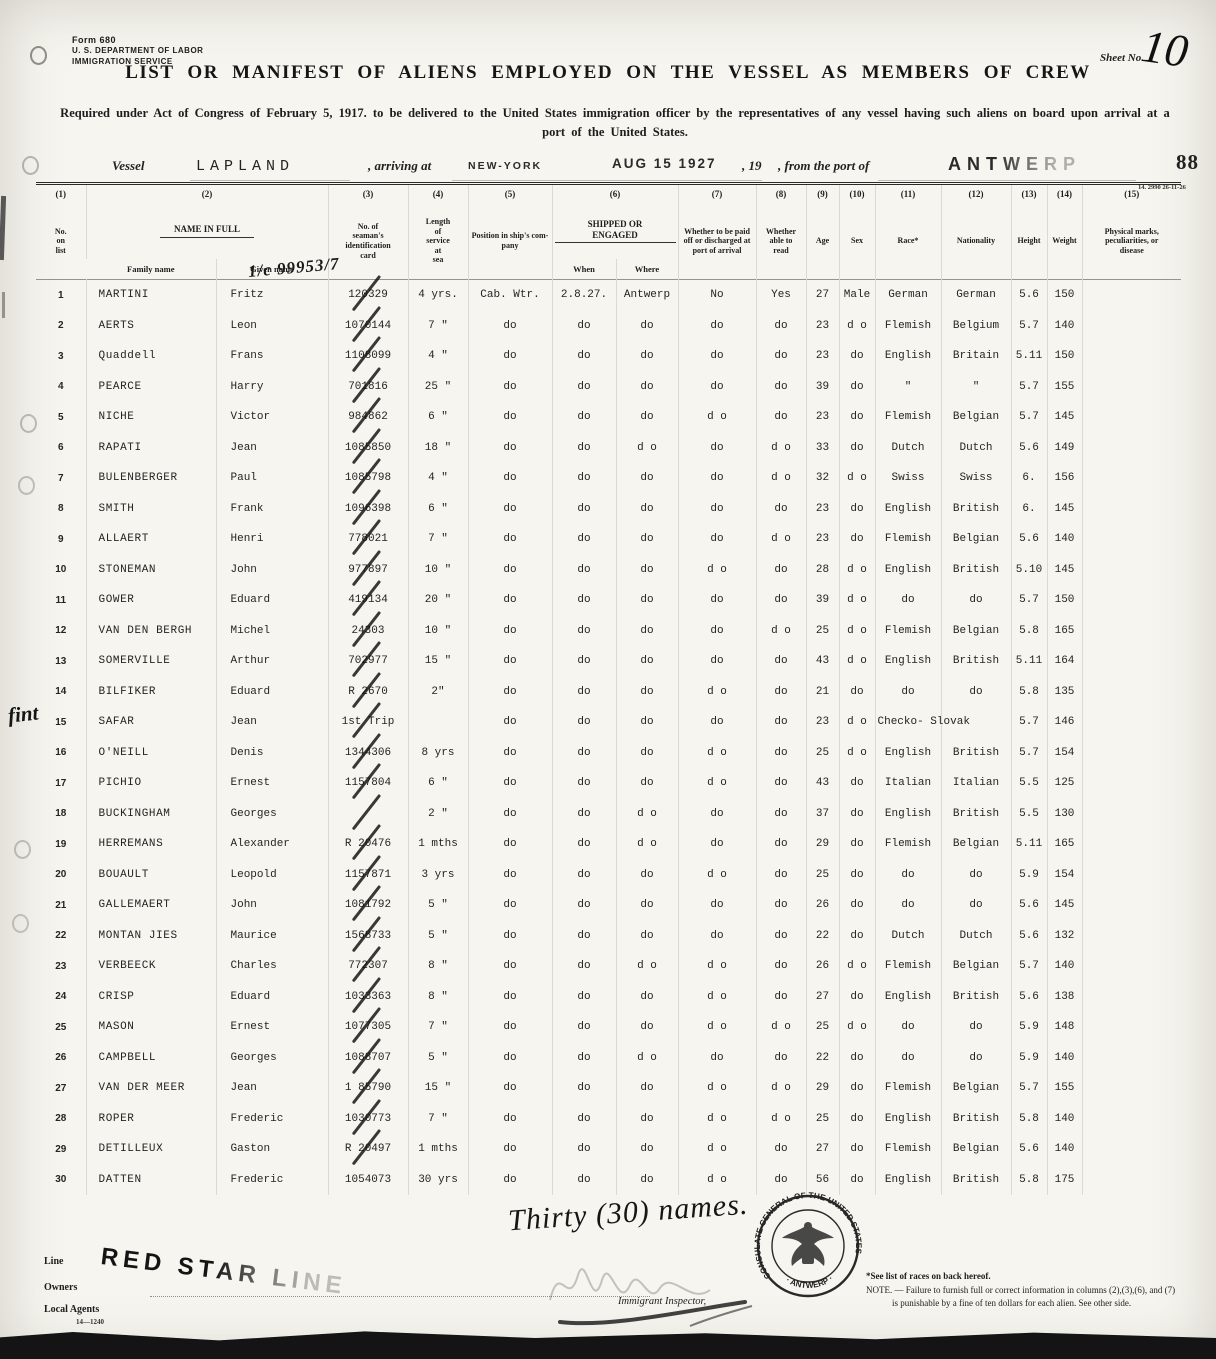 The height and width of the screenshot is (1359, 1216). I want to click on cell-weight: 138, so click(1064, 996).